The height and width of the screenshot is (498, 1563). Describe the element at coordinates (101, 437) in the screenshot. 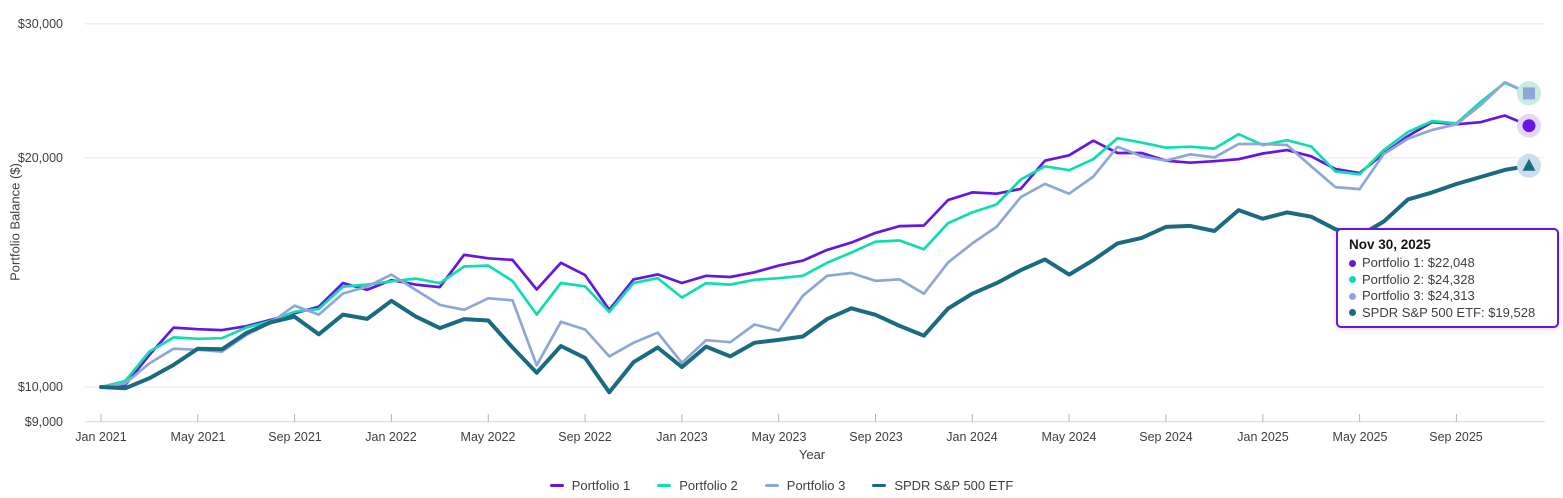

I see `x-tick-label: Jan 2021` at that location.